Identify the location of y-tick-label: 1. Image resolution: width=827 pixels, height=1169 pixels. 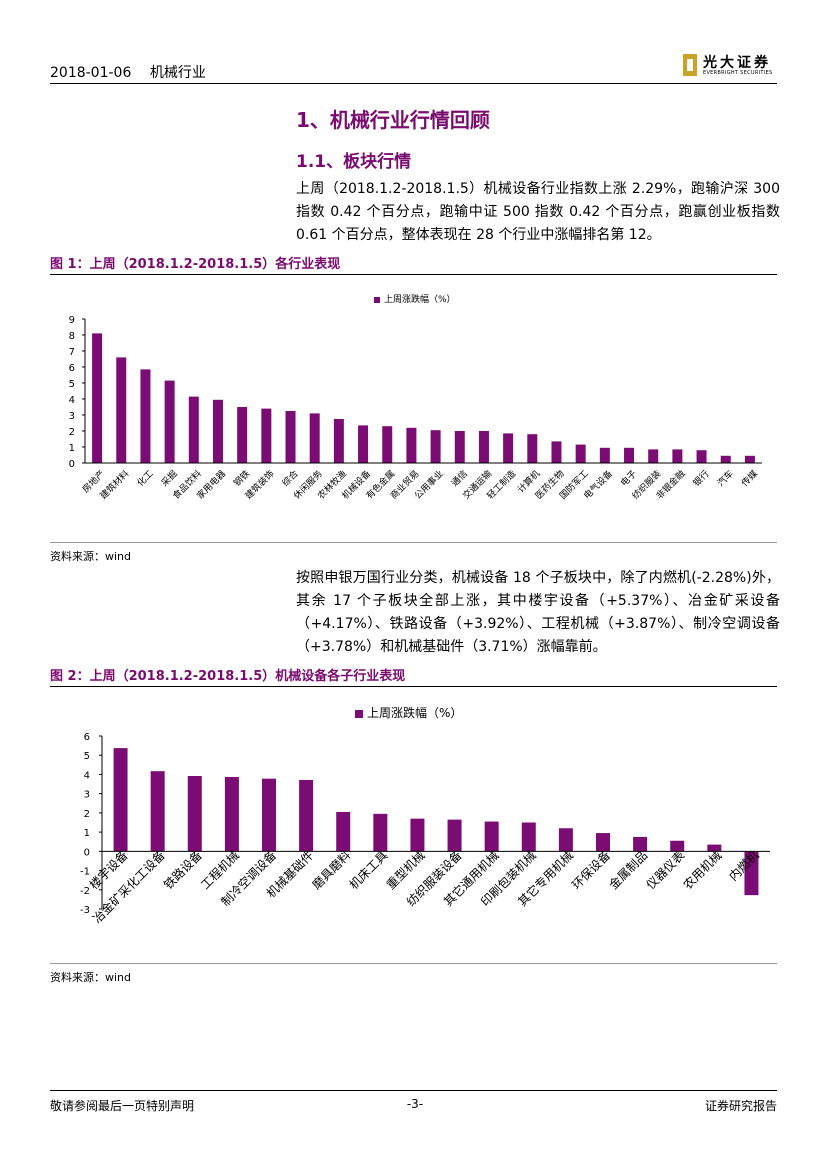
(87, 833).